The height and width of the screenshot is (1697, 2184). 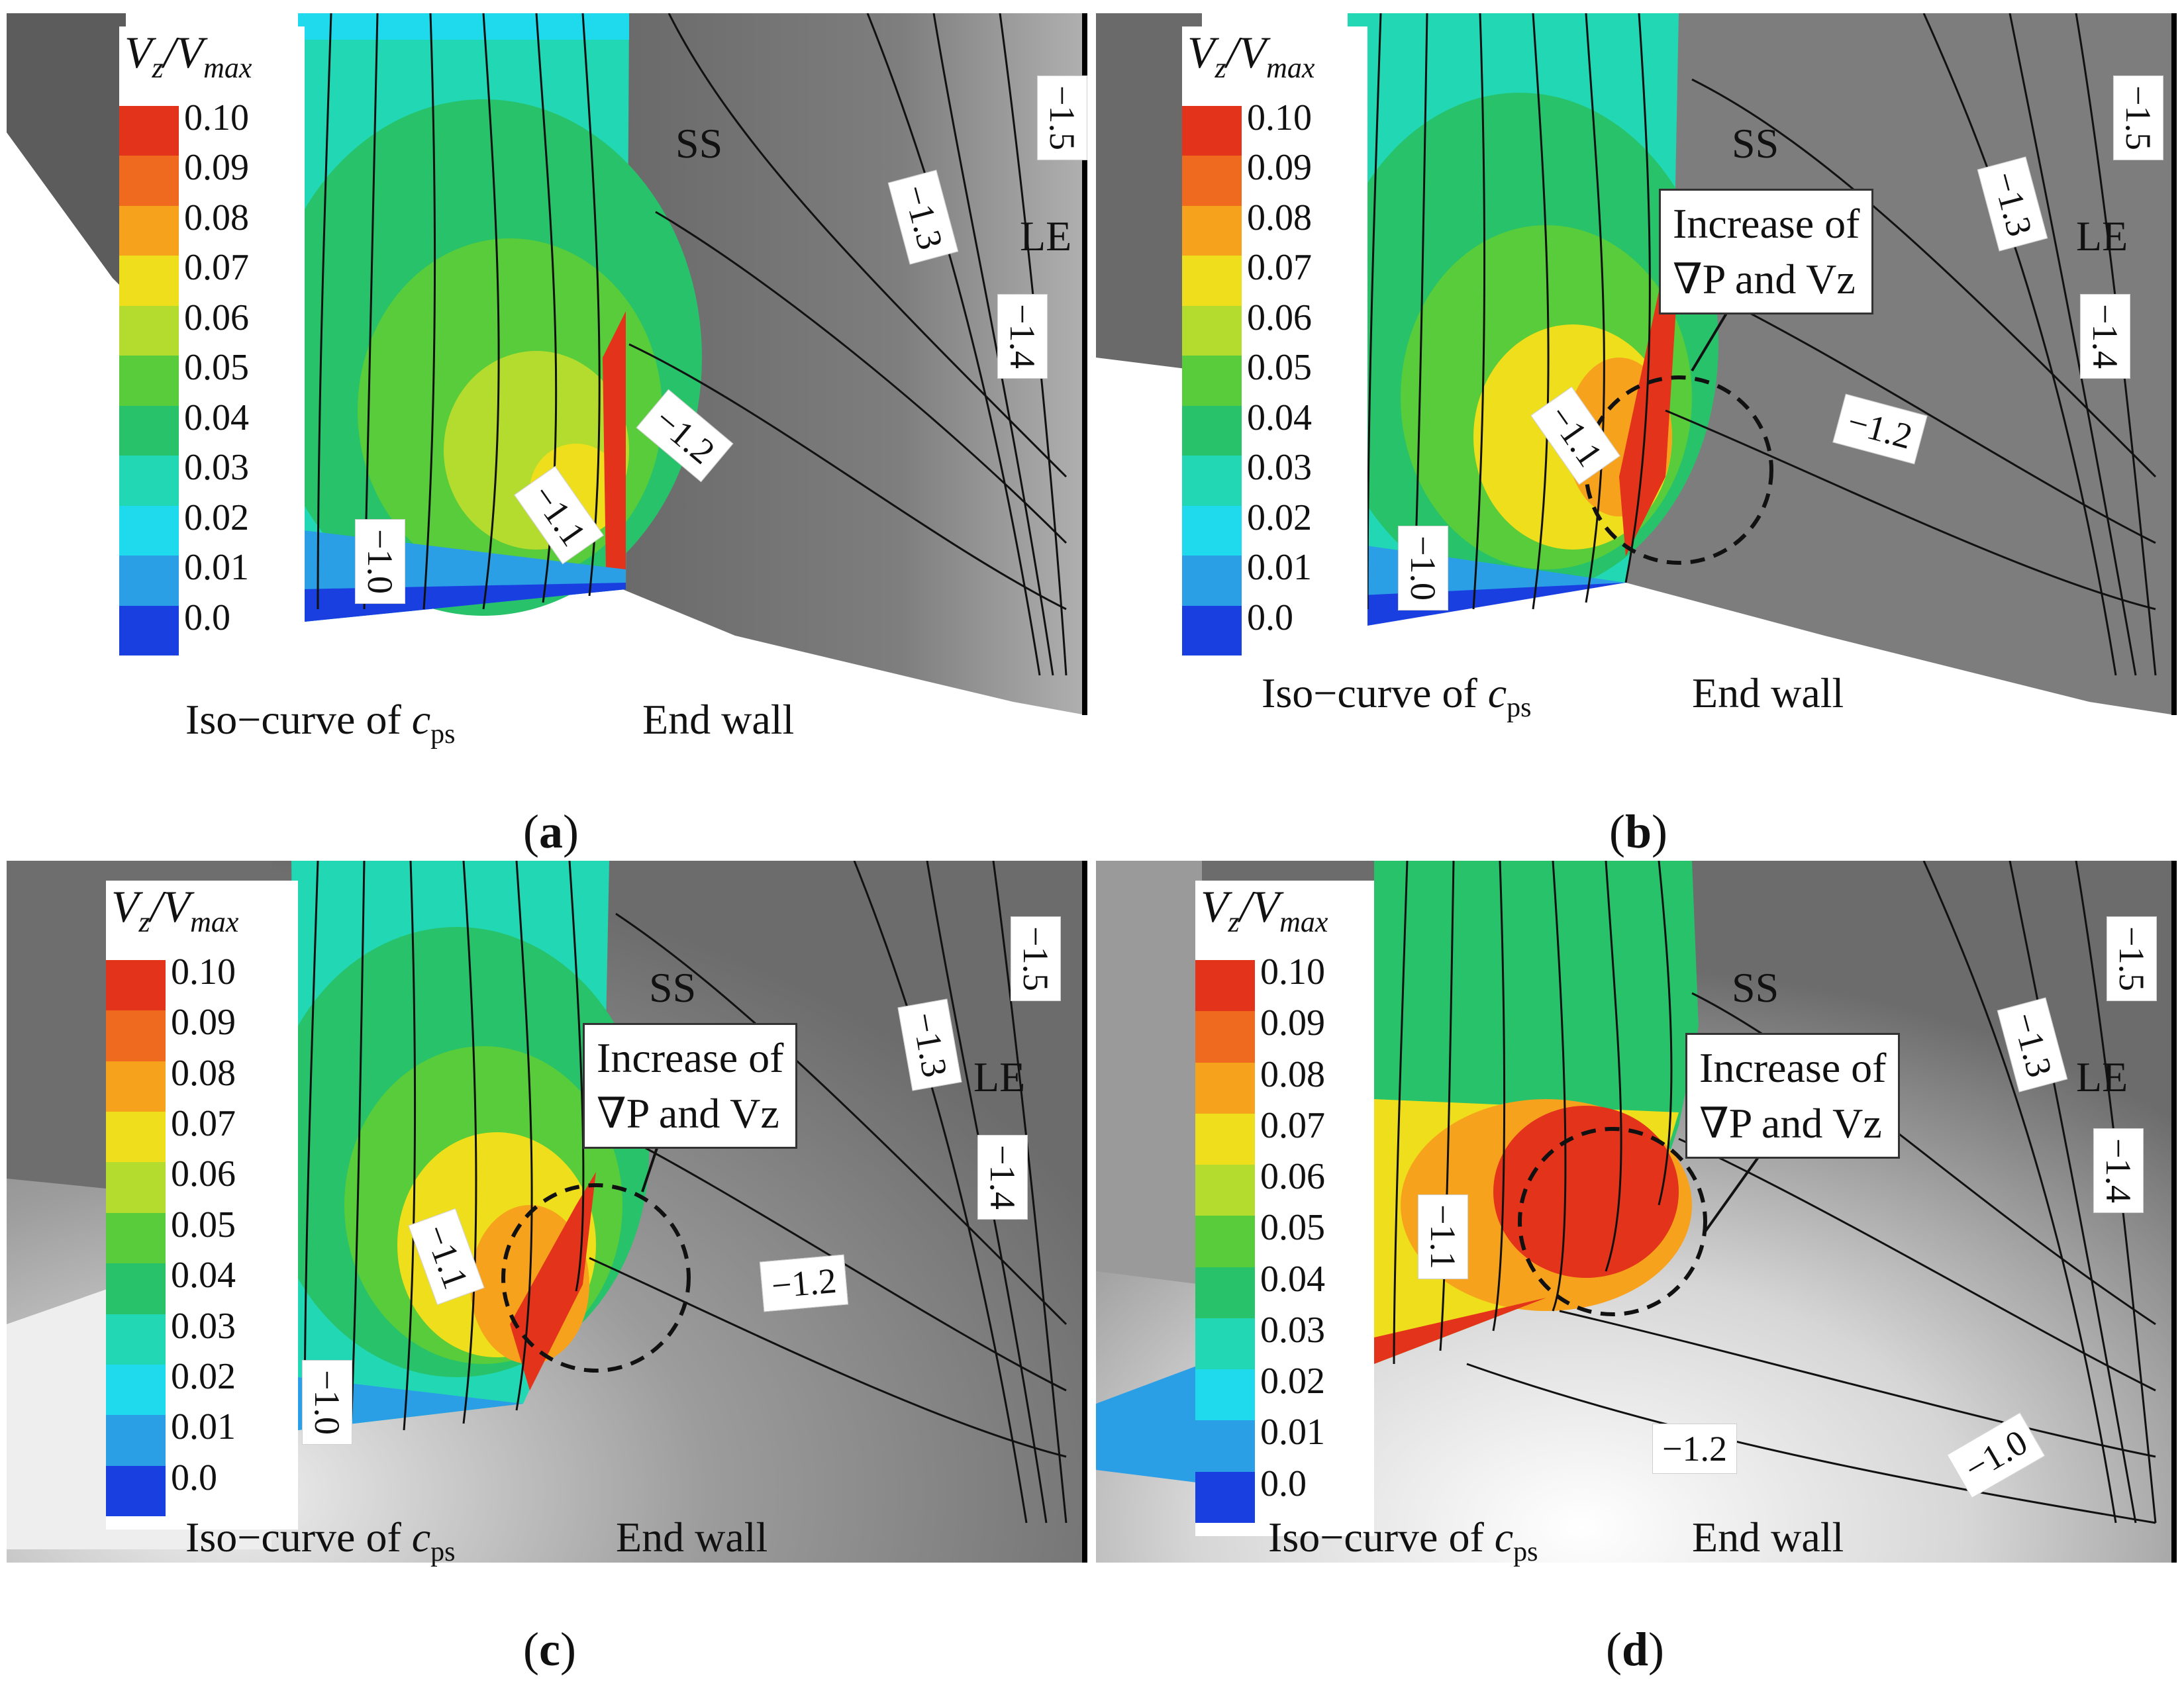 What do you see at coordinates (690, 1086) in the screenshot?
I see `callout-c: Increase of ∇P and Vz` at bounding box center [690, 1086].